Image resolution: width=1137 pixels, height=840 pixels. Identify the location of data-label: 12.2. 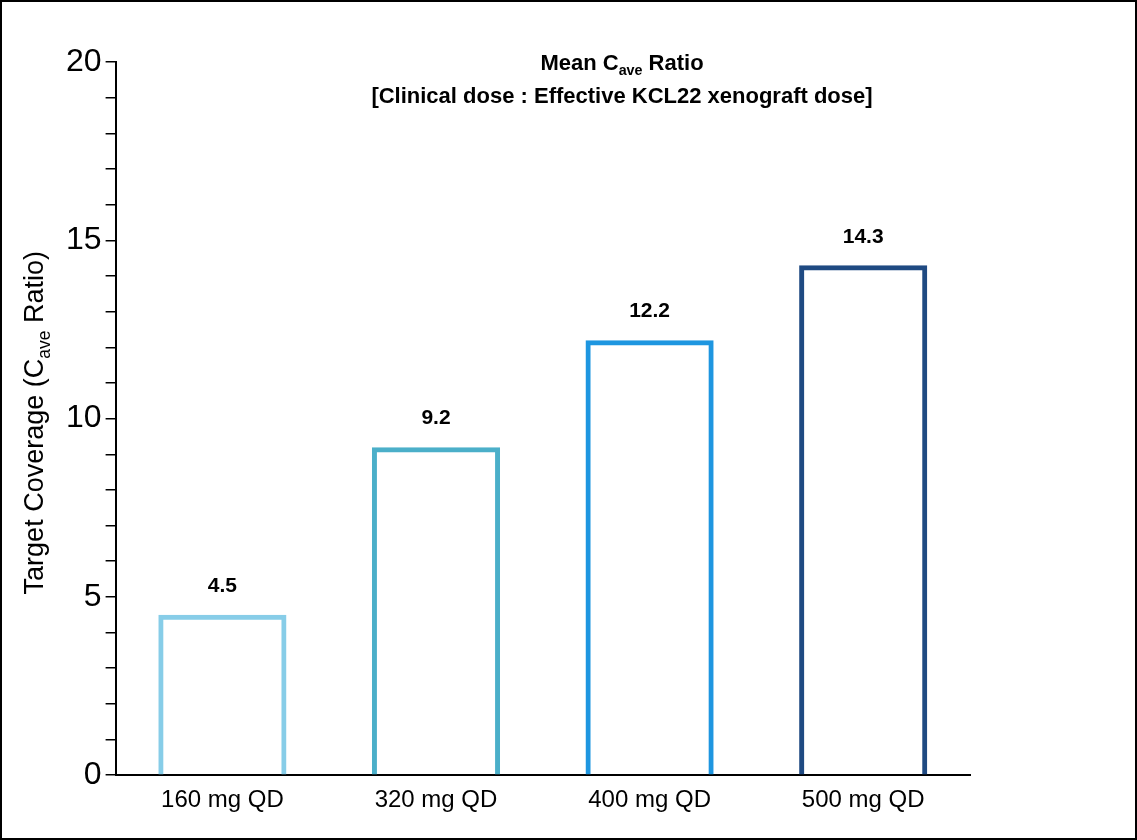
(650, 310).